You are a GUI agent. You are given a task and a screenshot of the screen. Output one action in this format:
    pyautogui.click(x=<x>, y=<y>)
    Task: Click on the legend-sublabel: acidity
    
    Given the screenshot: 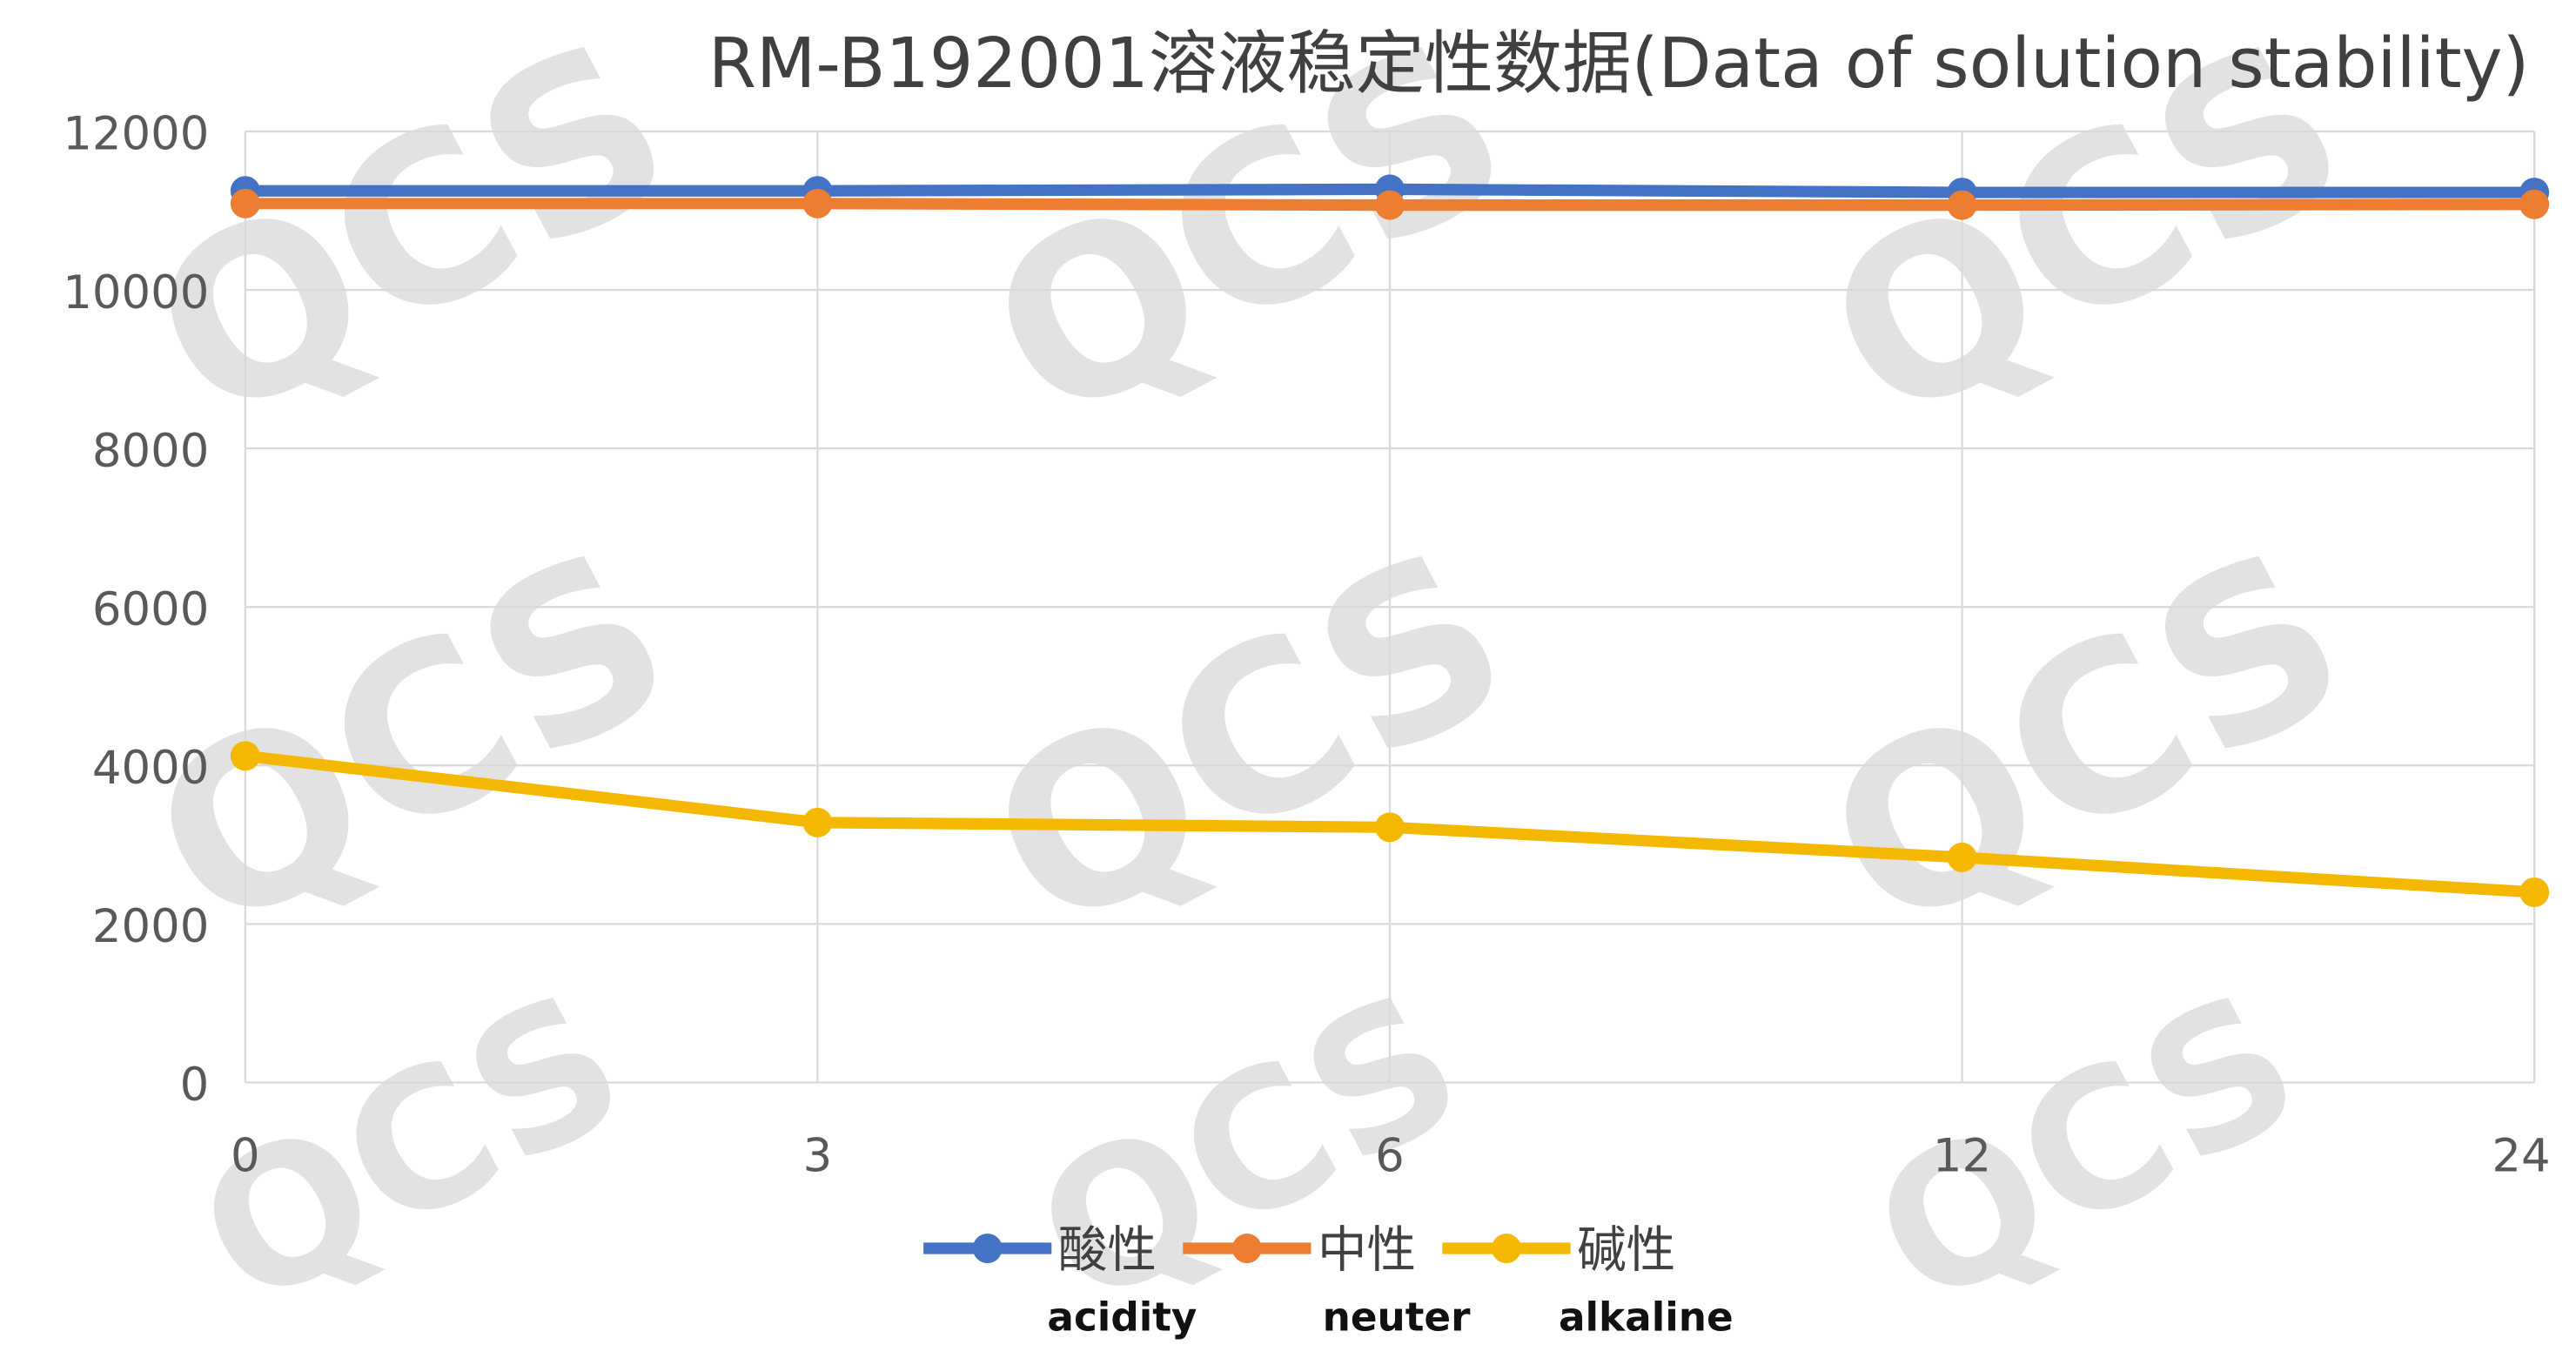 What is the action you would take?
    pyautogui.click(x=1122, y=1317)
    